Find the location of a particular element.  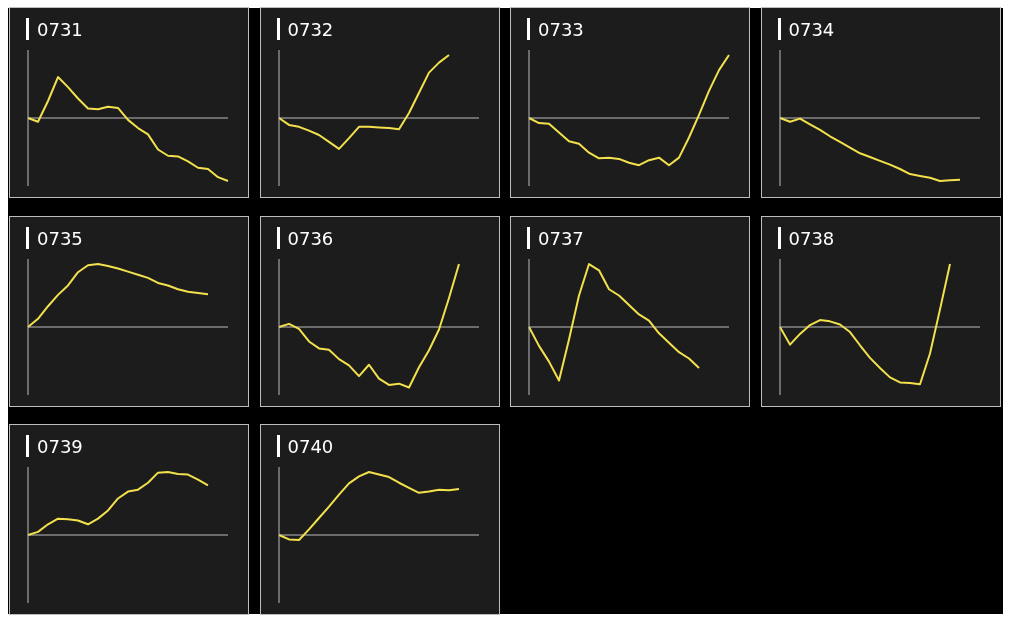

chart-title: 0732 is located at coordinates (305, 29).